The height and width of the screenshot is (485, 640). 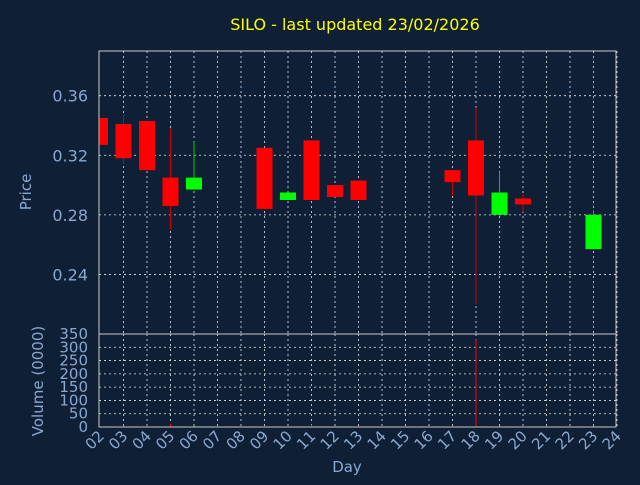 What do you see at coordinates (70, 186) in the screenshot?
I see `price-tick-labels: 0.24 0.28 0.32 0.36` at bounding box center [70, 186].